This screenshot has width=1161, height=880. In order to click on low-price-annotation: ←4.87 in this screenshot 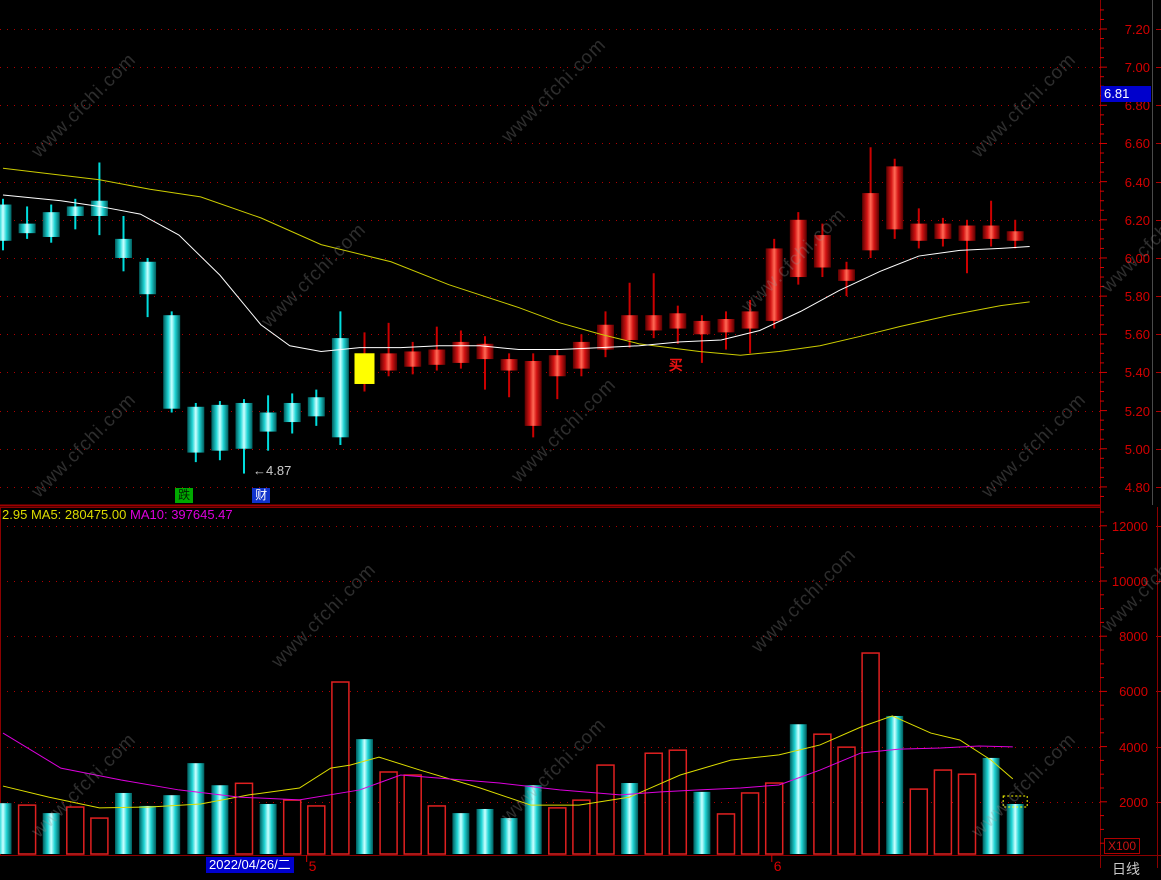, I will do `click(272, 470)`.